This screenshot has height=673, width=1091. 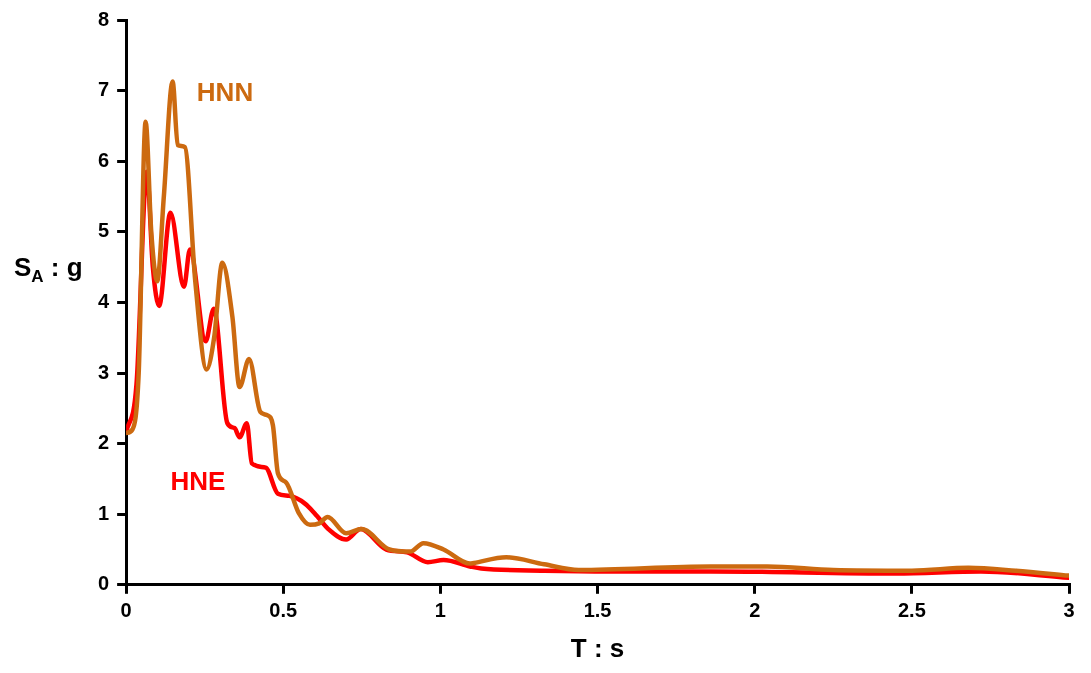 What do you see at coordinates (104, 18) in the screenshot?
I see `y-tick-label: 8` at bounding box center [104, 18].